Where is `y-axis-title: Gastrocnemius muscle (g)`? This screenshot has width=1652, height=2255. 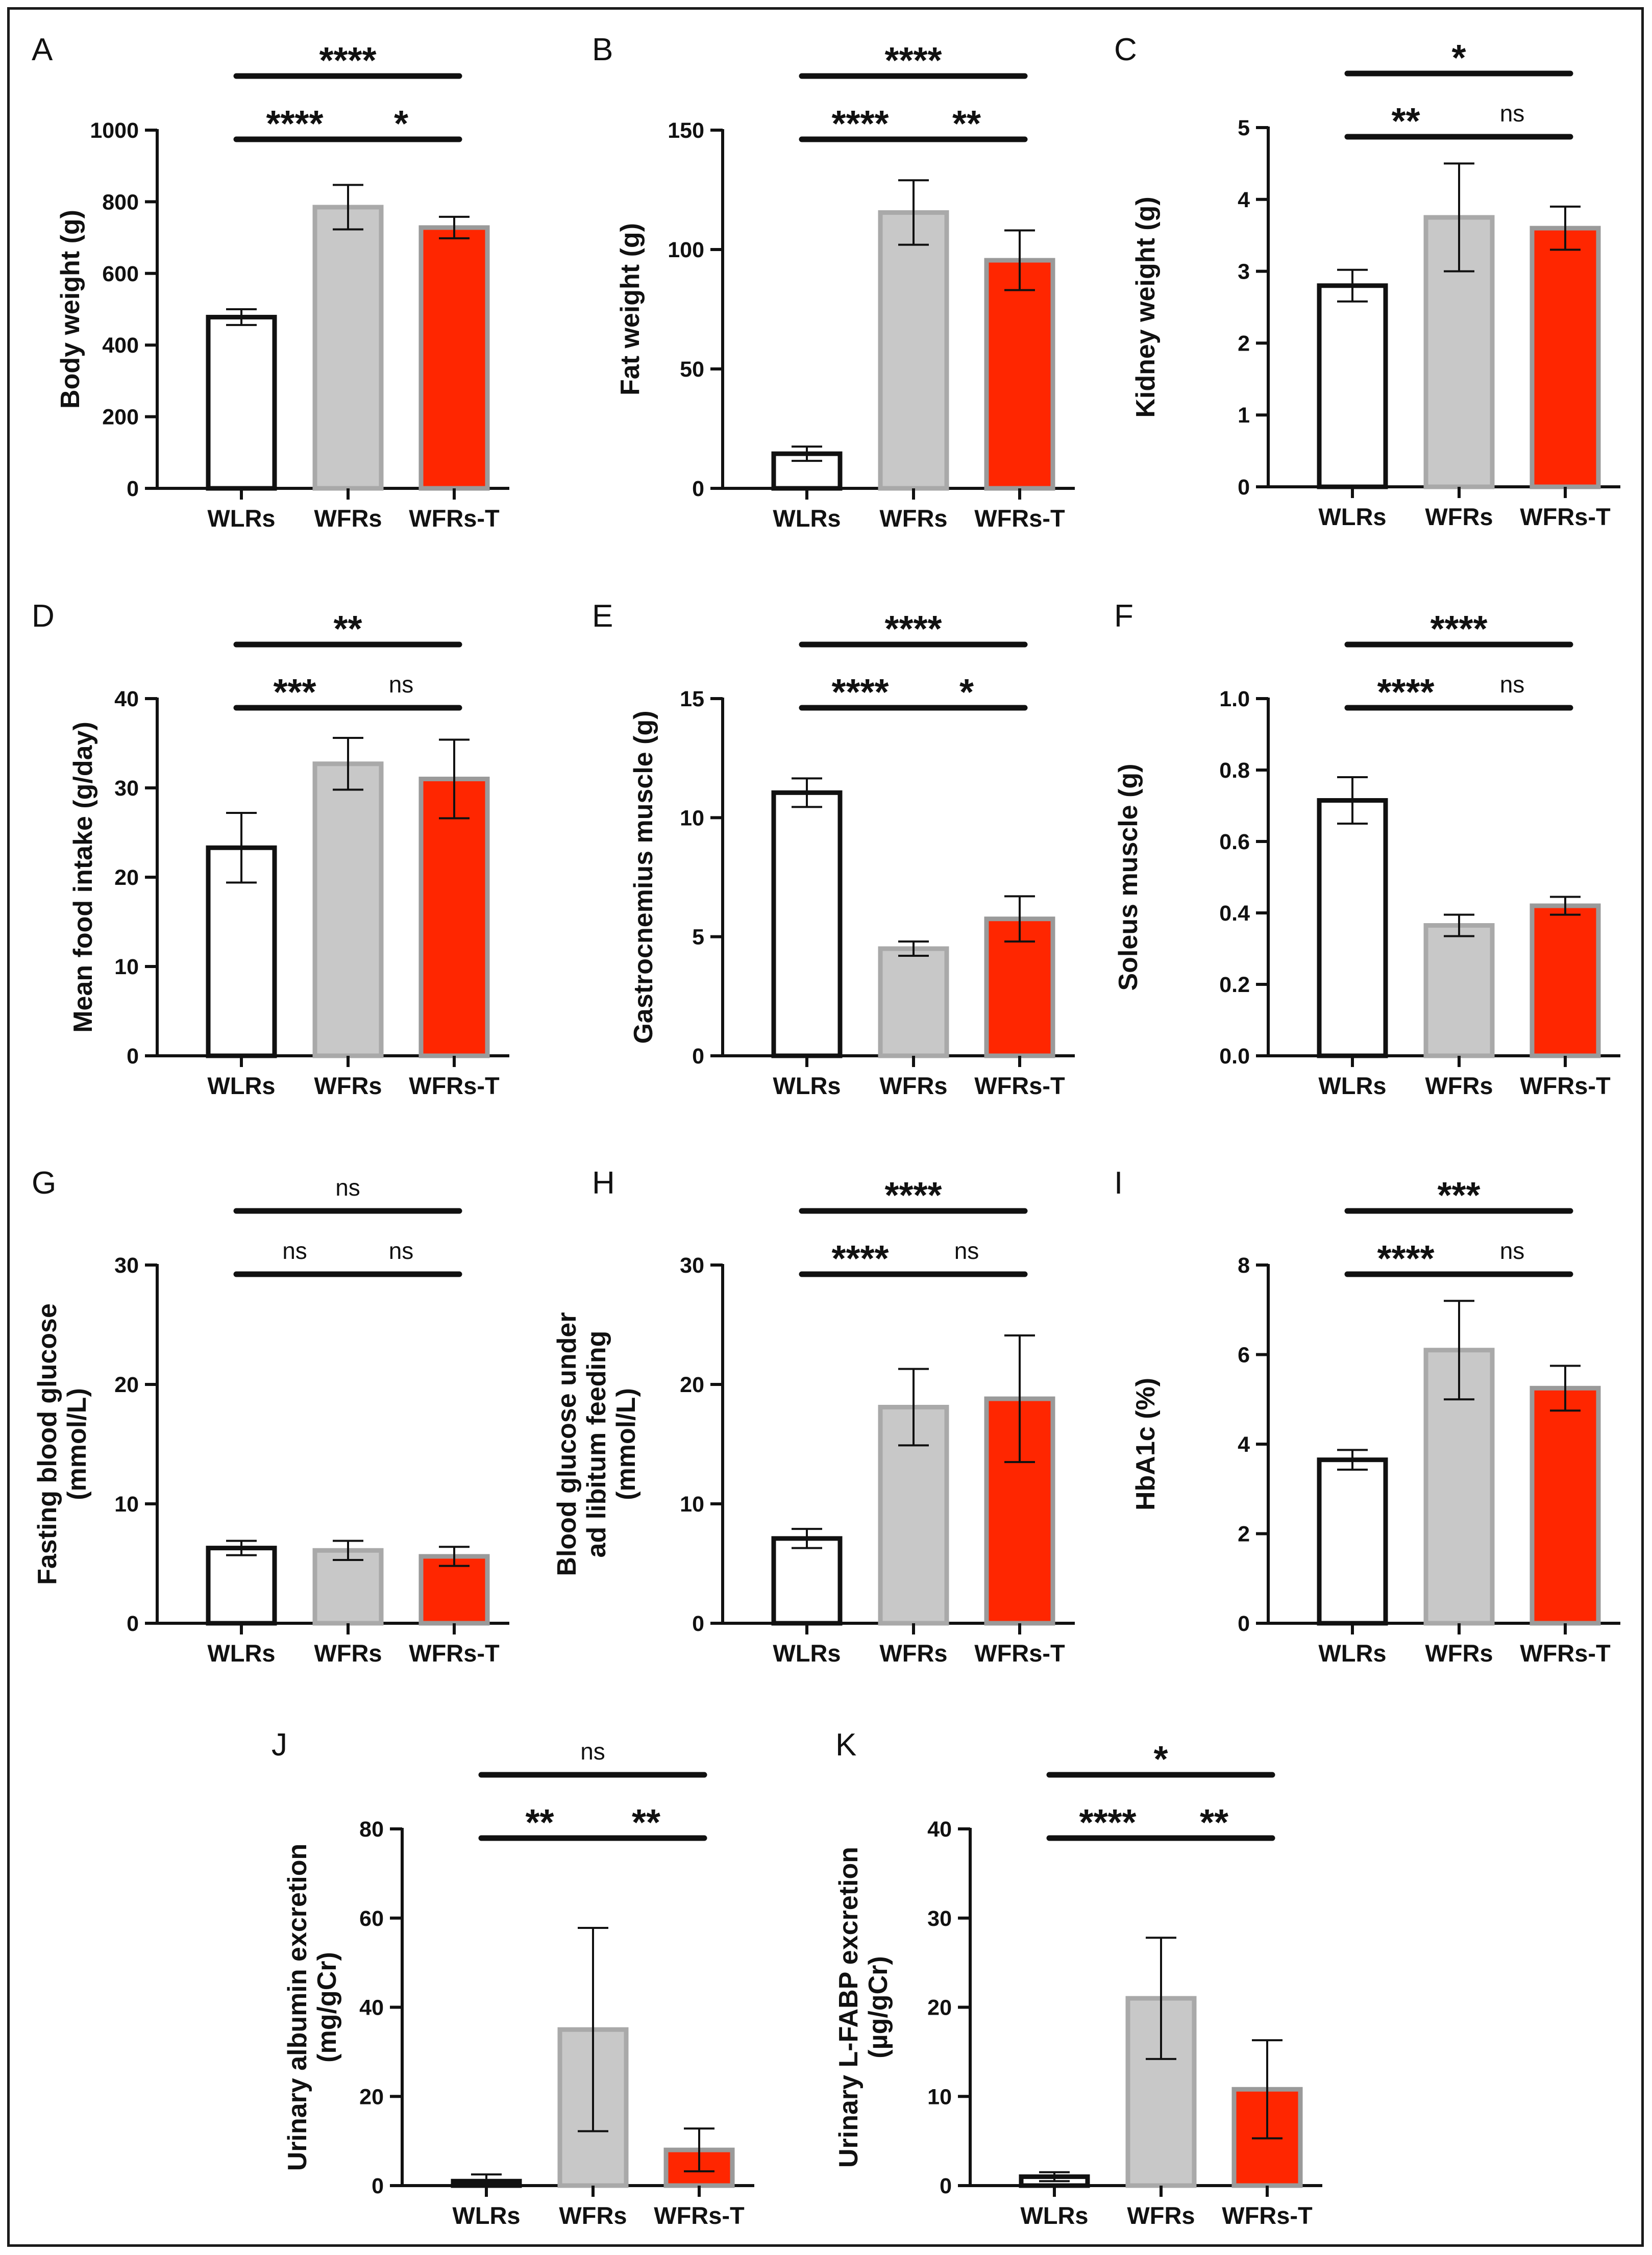 y-axis-title: Gastrocnemius muscle (g) is located at coordinates (643, 877).